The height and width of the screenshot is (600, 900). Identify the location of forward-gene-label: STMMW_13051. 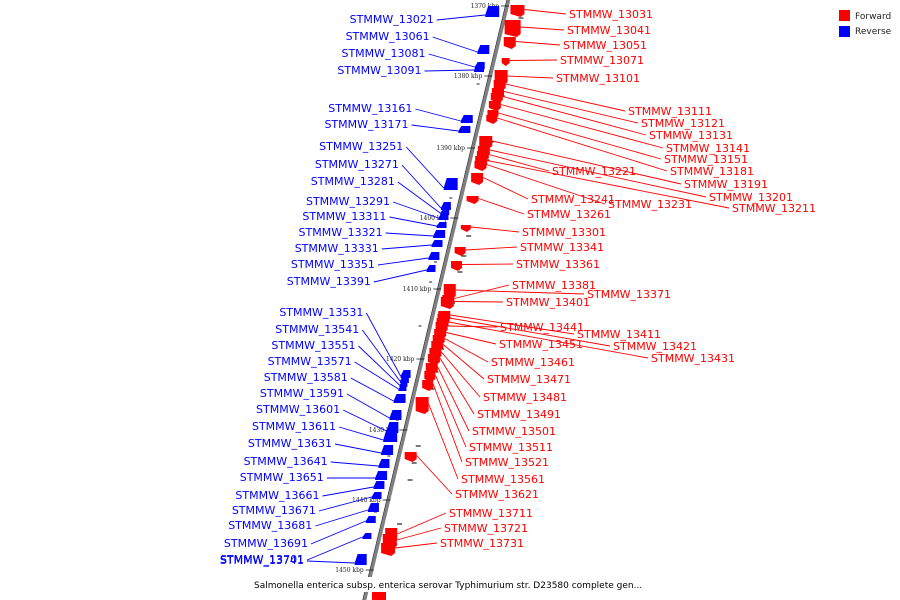
(605, 45).